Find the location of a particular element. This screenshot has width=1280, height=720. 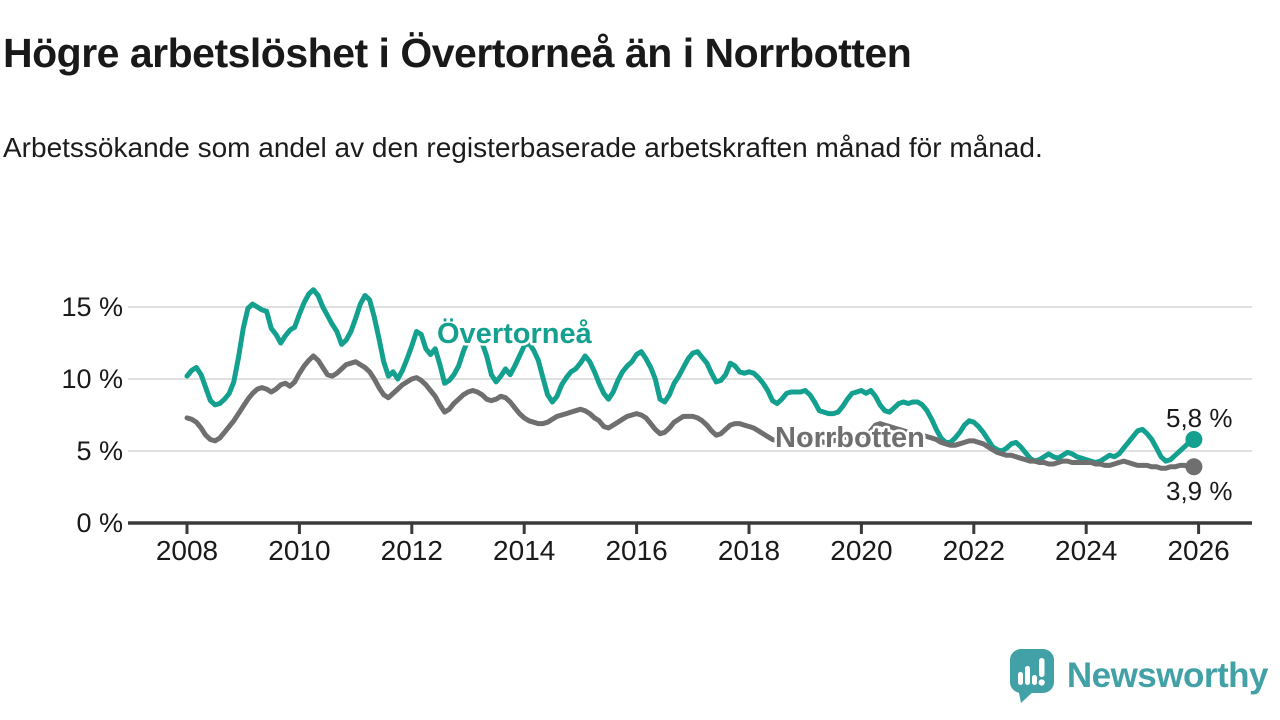

speech-bubble-shape is located at coordinates (1031, 676).